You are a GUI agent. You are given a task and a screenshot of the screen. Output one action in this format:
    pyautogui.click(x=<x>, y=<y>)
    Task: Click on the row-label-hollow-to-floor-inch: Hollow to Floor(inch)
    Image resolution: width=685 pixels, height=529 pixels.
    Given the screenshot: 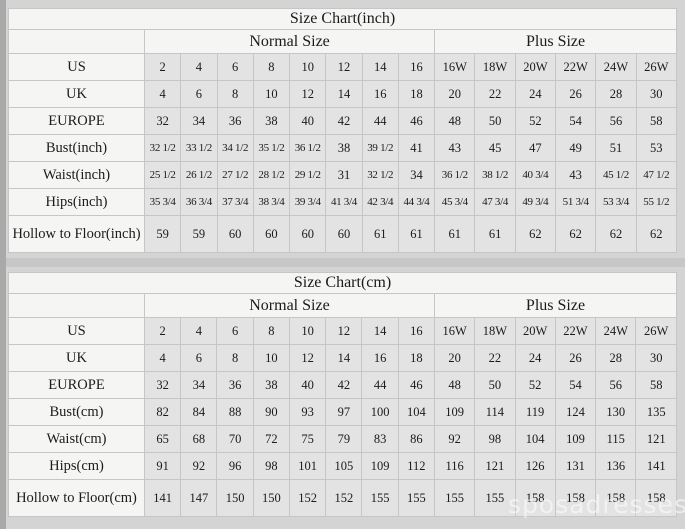 What is the action you would take?
    pyautogui.click(x=76, y=234)
    